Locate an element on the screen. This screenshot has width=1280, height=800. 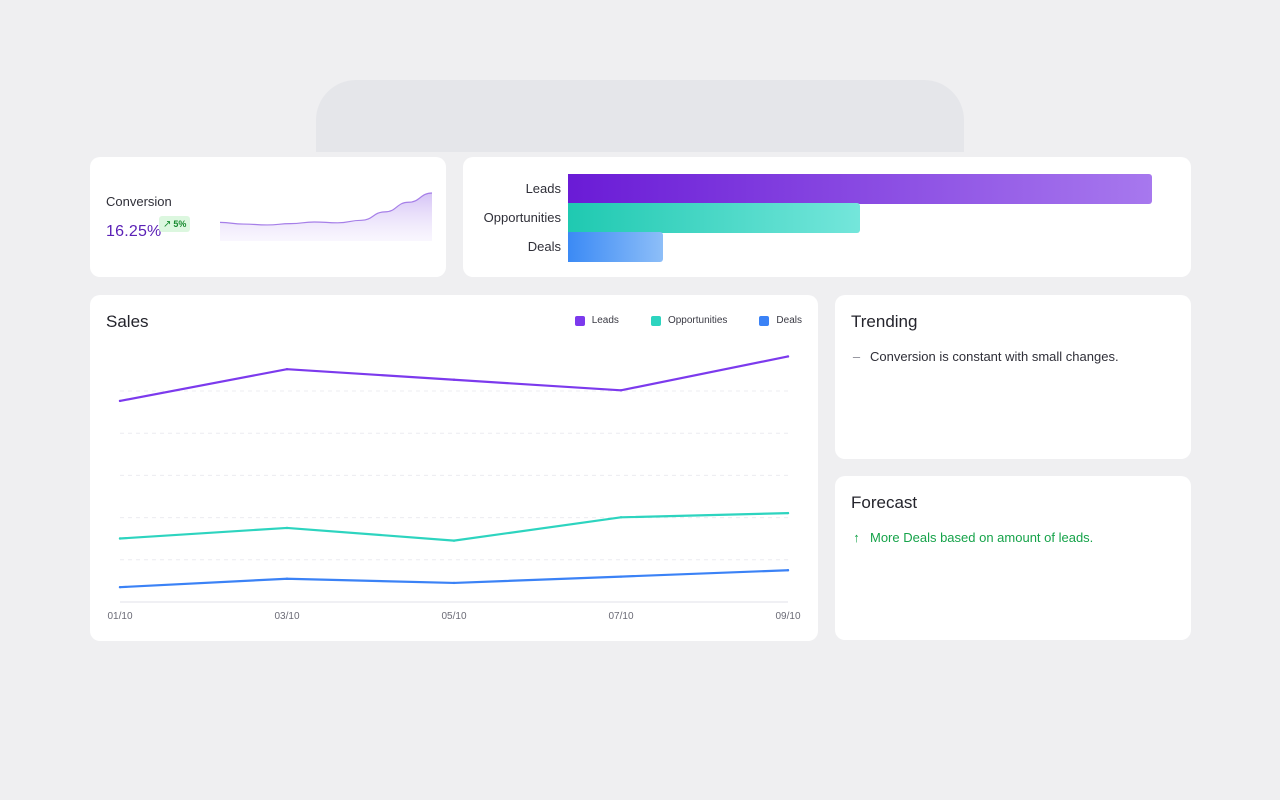
funnel-label-deals: Deals is located at coordinates (544, 246).